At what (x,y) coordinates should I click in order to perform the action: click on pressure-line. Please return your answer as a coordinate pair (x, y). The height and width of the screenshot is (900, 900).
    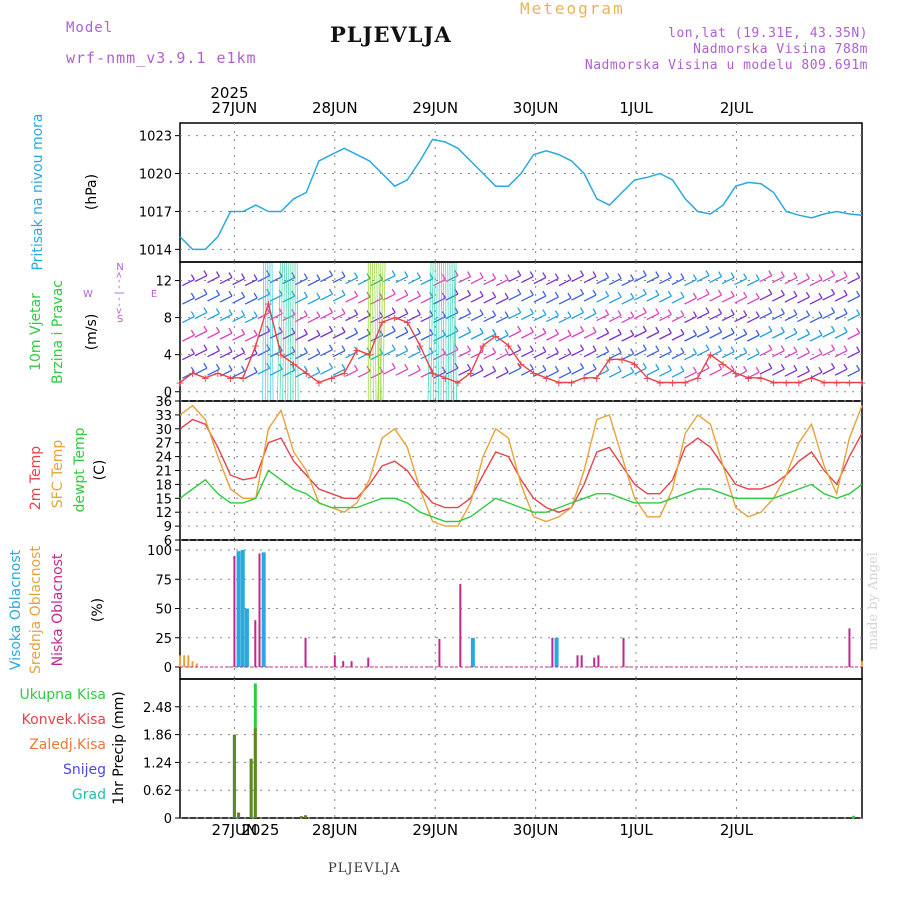
    Looking at the image, I should click on (521, 194).